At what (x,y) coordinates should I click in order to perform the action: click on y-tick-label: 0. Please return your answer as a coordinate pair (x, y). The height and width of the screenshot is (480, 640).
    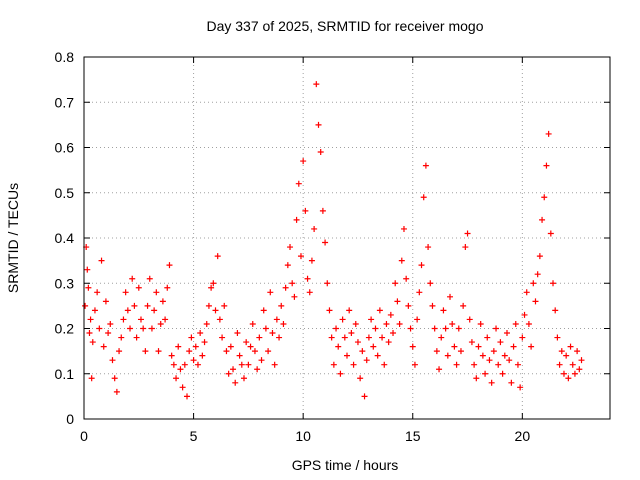
    Looking at the image, I should click on (70, 419).